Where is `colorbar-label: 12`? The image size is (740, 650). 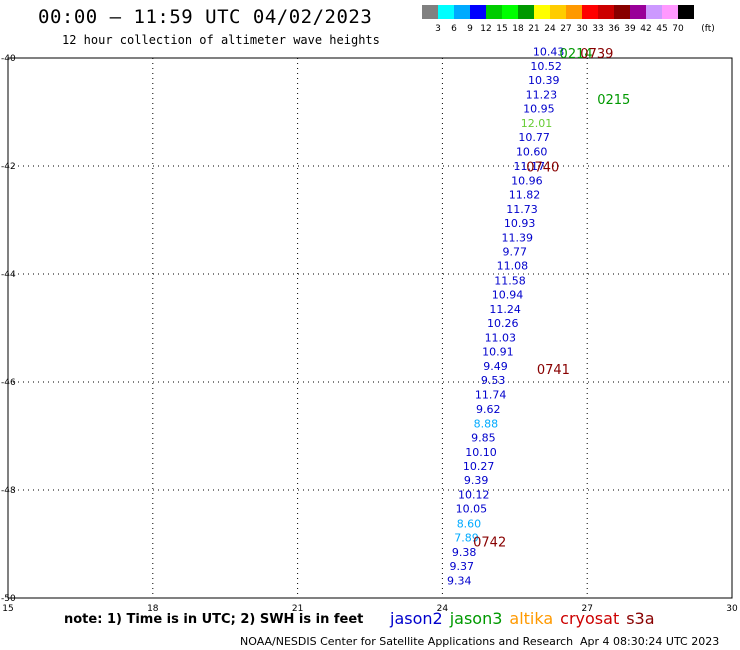
colorbar-label: 12 is located at coordinates (485, 29).